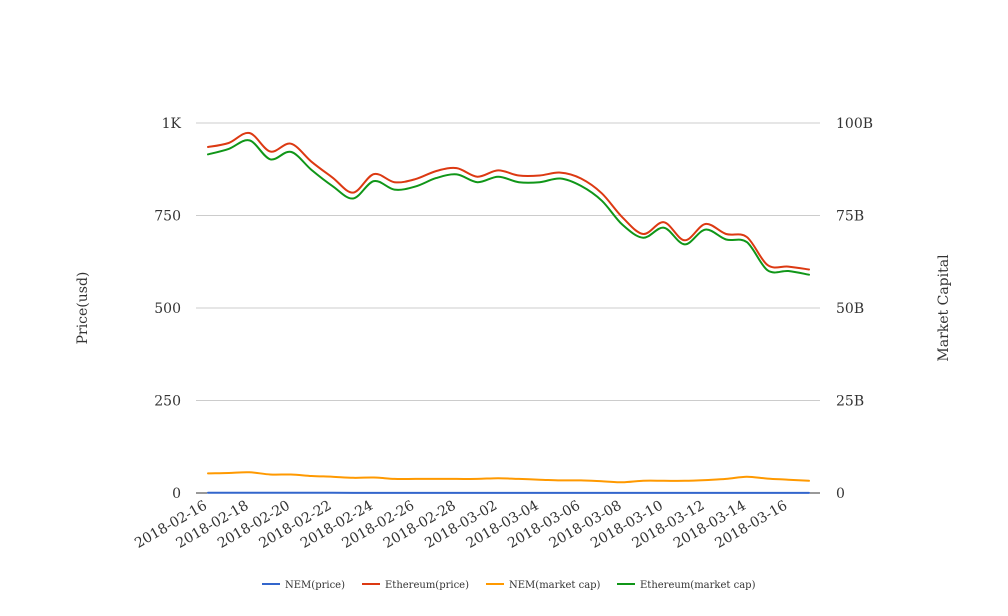 The image size is (1008, 616). I want to click on right-axis-ticks: 0 25B 50B 75B 100B, so click(854, 309).